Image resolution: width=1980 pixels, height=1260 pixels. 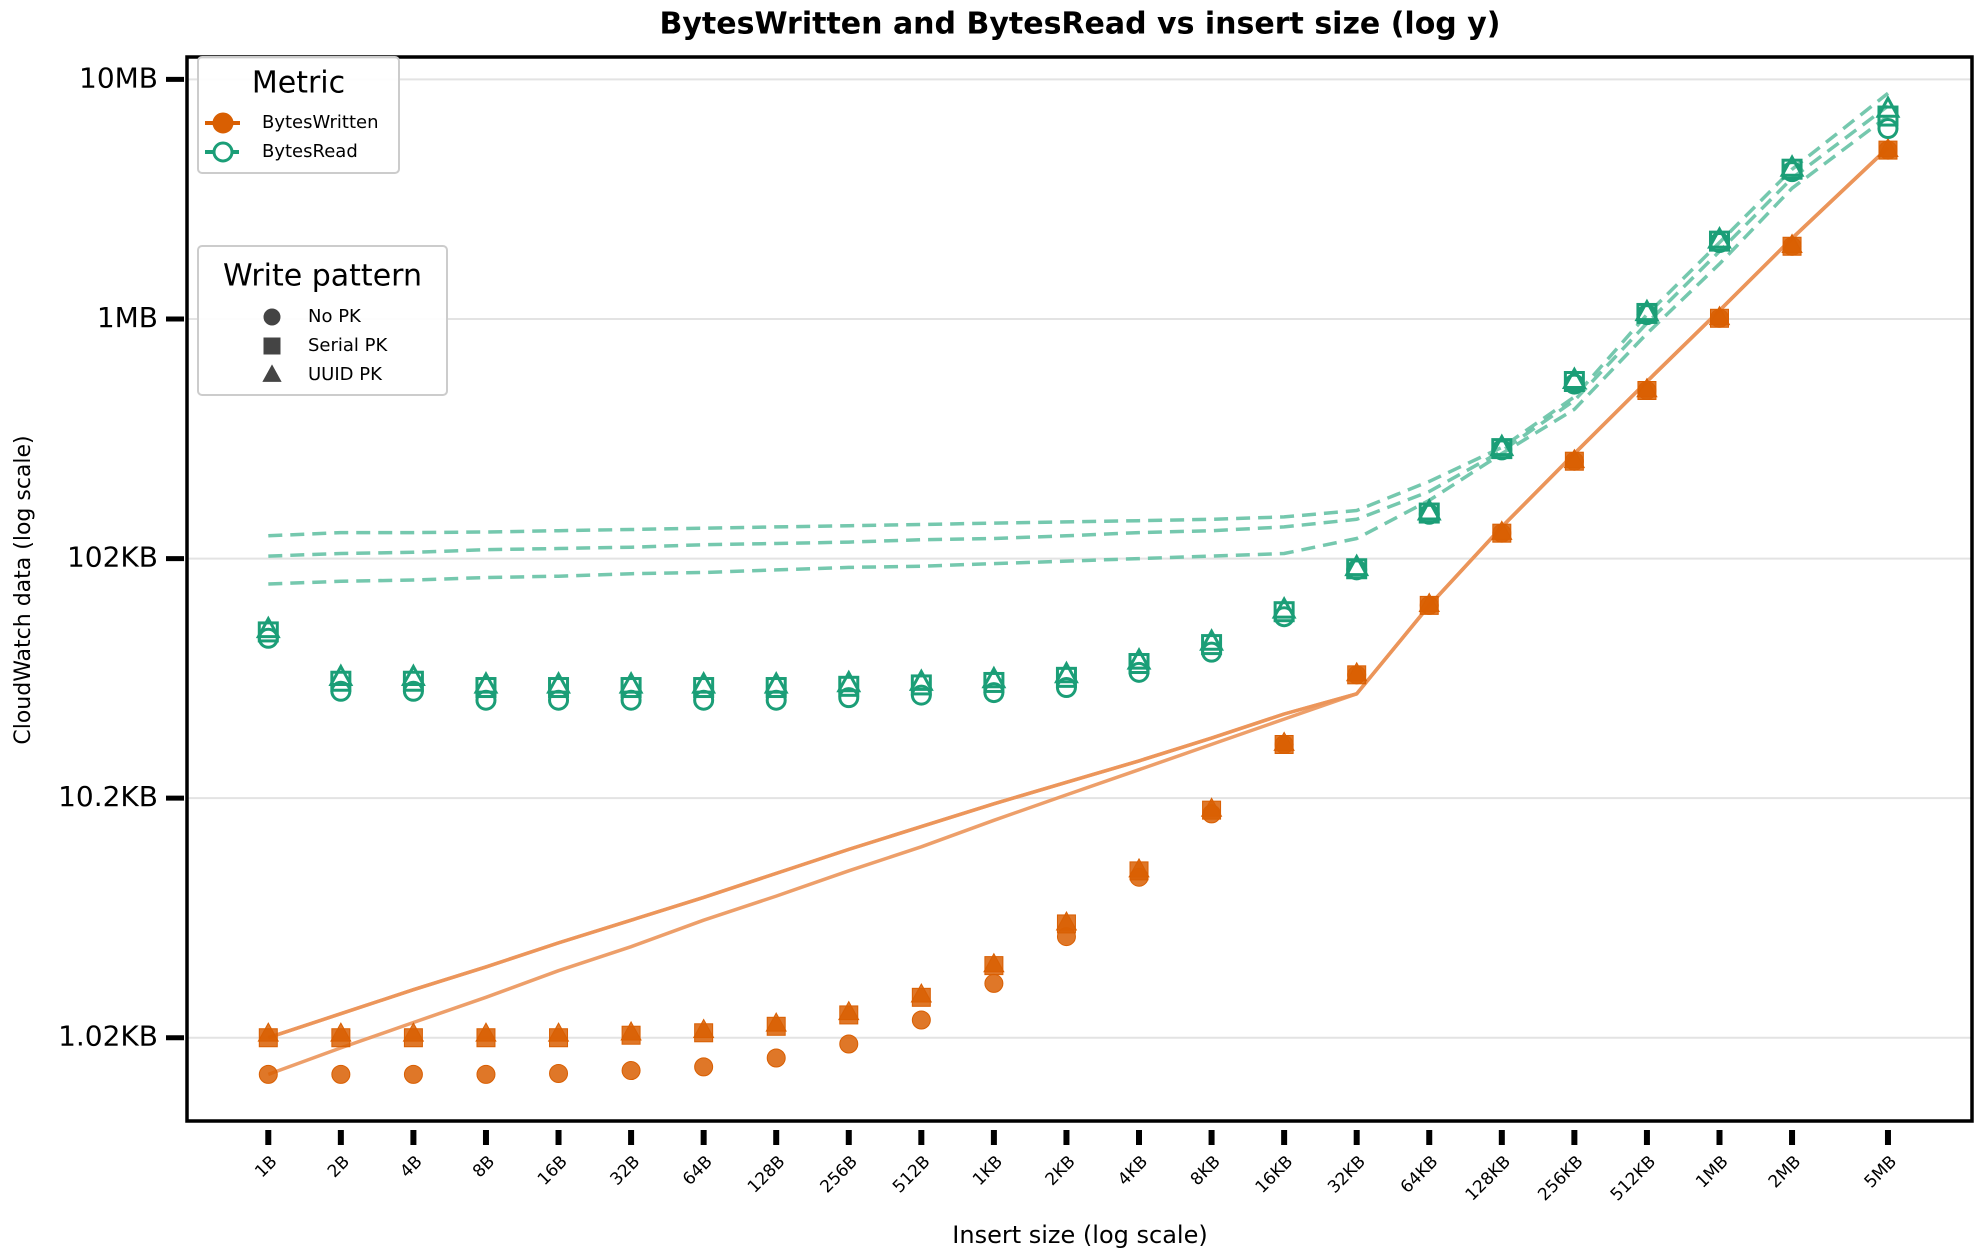 I want to click on x-tick-label: 1B, so click(x=266, y=1167).